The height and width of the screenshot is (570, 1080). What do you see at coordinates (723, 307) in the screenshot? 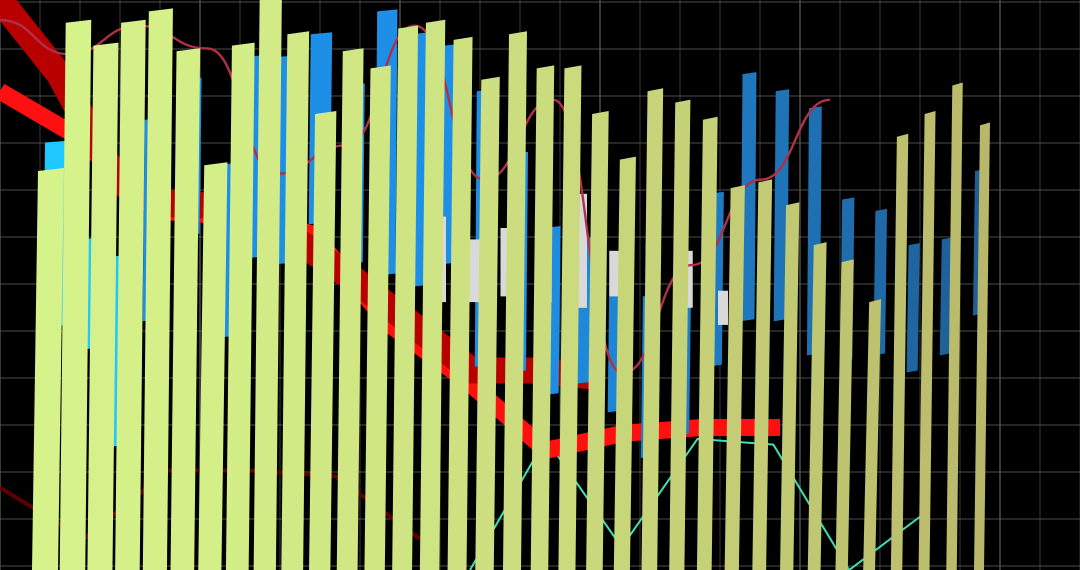
I see `candle-bar` at bounding box center [723, 307].